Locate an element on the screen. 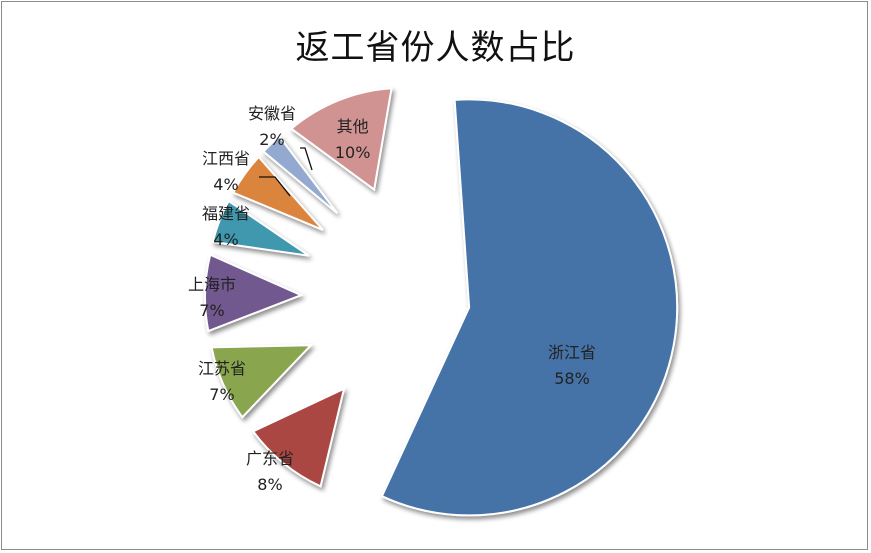 The width and height of the screenshot is (871, 553). slice-label-name-6: 江西省 is located at coordinates (226, 158).